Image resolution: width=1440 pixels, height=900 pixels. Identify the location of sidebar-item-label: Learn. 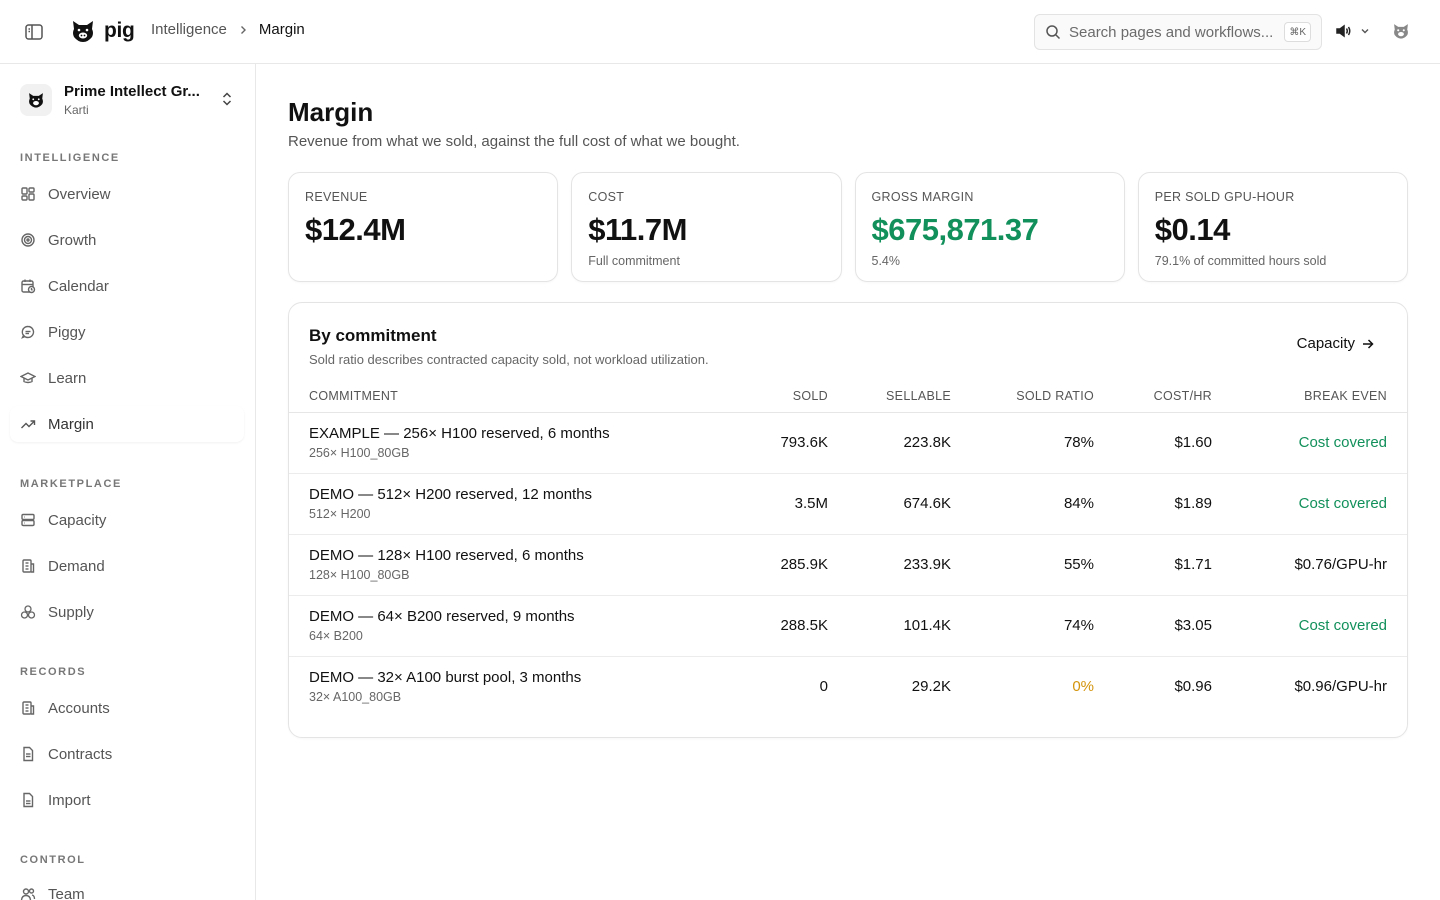
(67, 378).